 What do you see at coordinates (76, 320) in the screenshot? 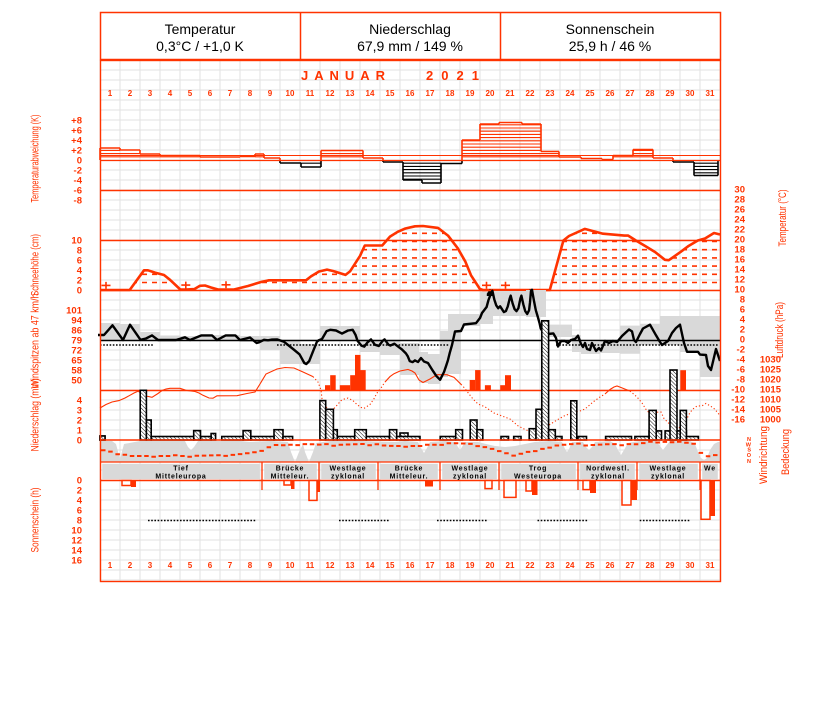
I see `svg-text: 94` at bounding box center [76, 320].